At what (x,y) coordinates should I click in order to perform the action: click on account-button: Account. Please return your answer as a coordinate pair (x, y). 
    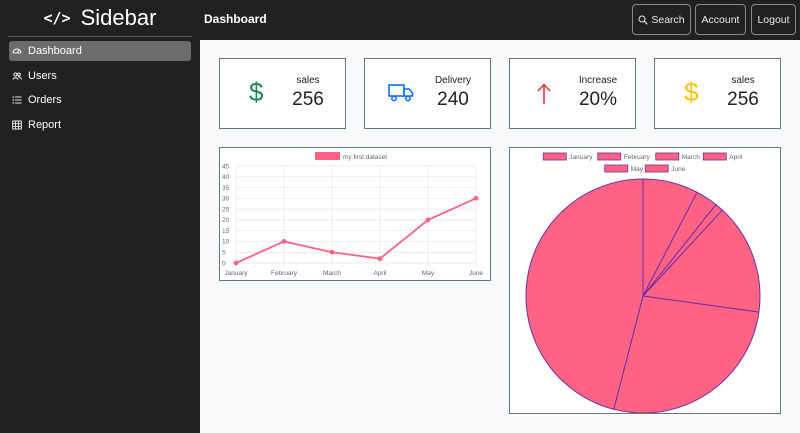
    Looking at the image, I should click on (720, 19).